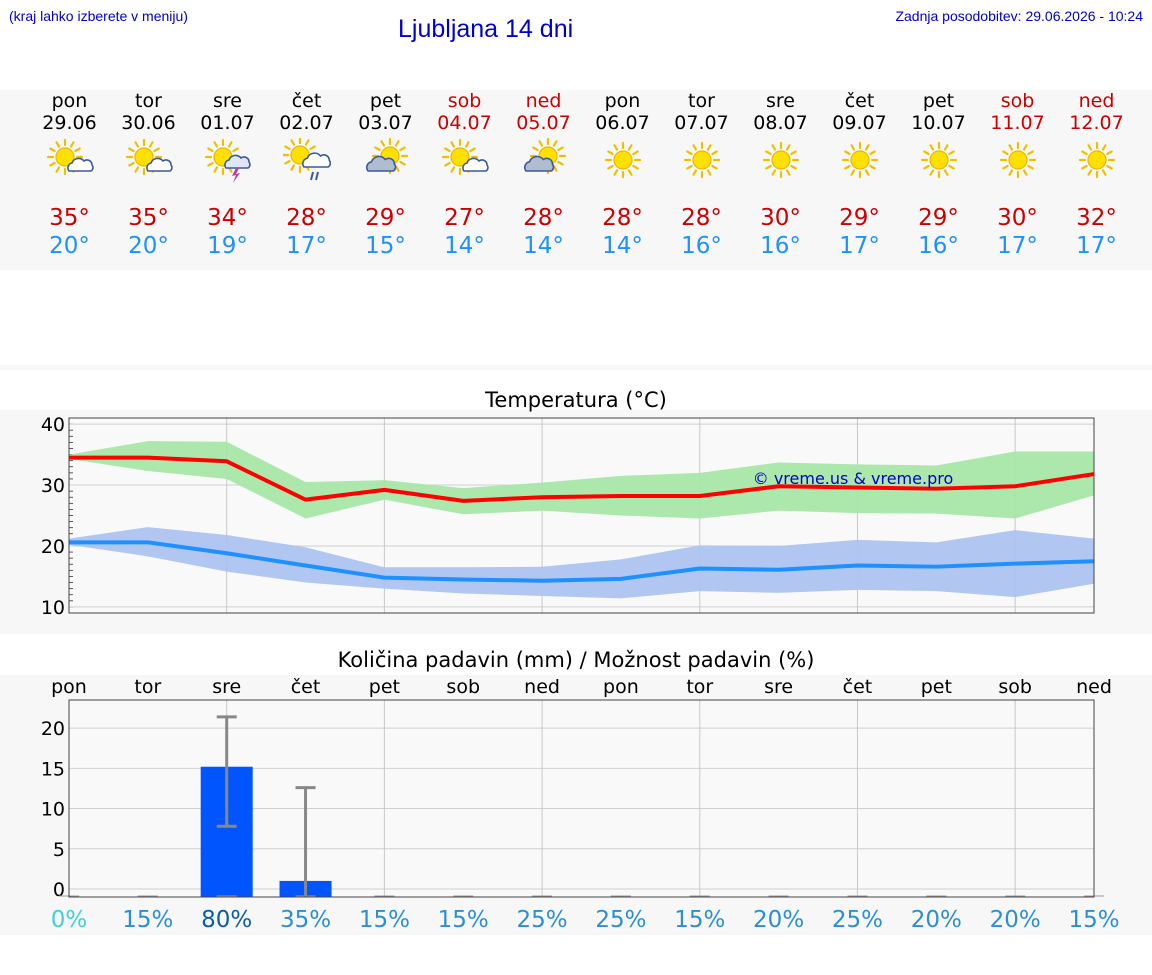 This screenshot has height=975, width=1152. I want to click on day-column: sob 11.07 30° 17°, so click(1017, 175).